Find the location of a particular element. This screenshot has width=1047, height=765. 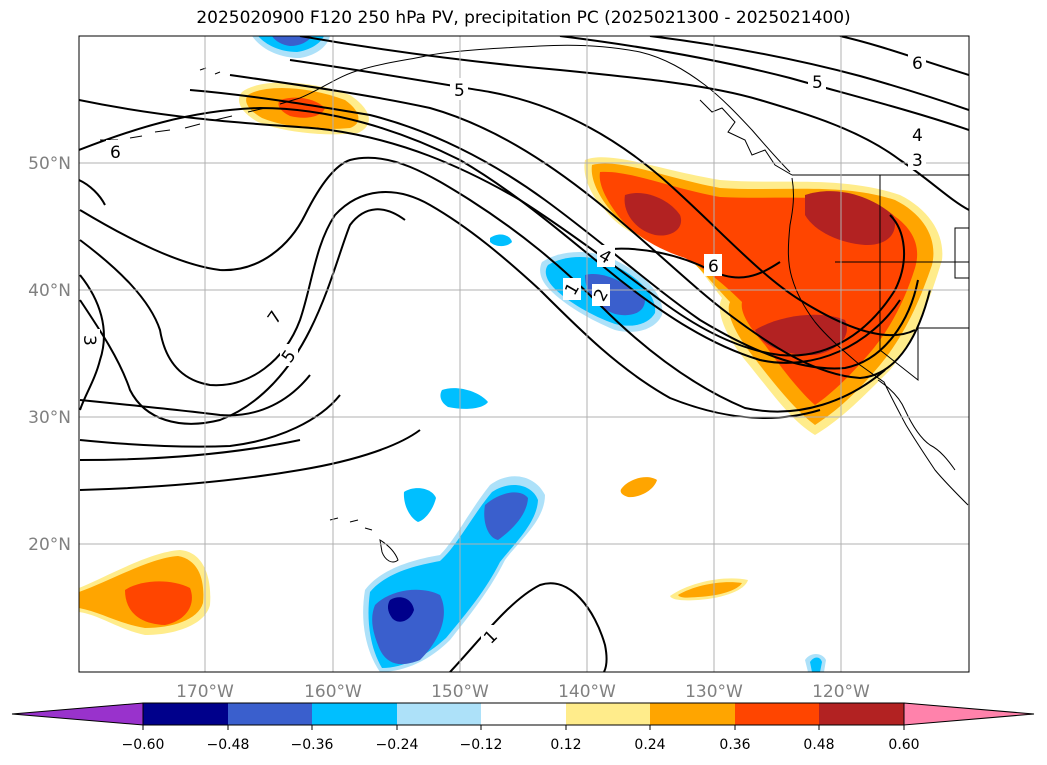

precip-neg-south-max is located at coordinates (400, 609).